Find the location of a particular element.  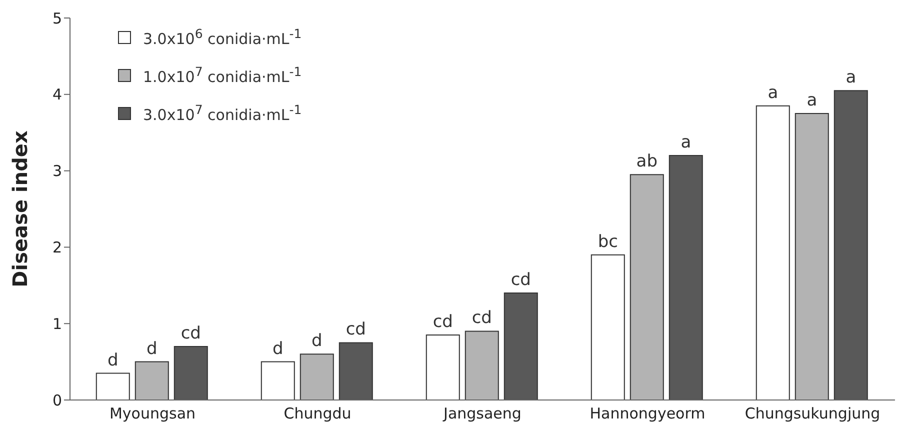

y-tick-label: 1 is located at coordinates (57, 323).